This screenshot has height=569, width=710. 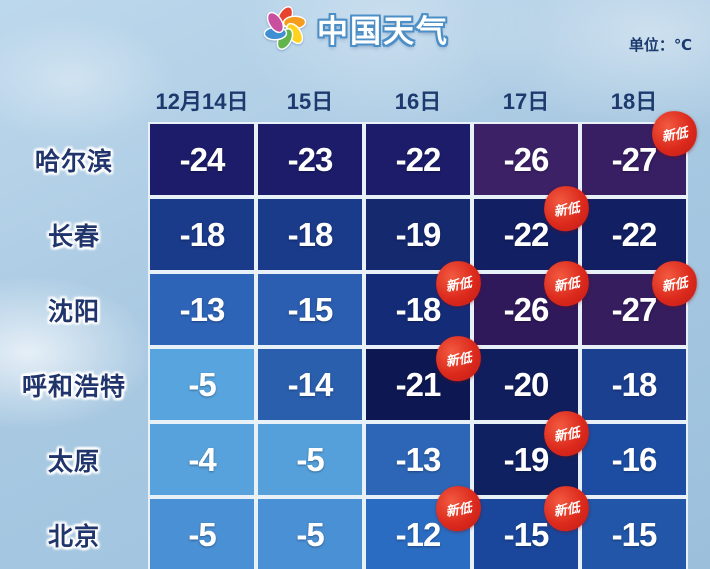 I want to click on city-label-hohhot: 呼和浩特, so click(x=73, y=386).